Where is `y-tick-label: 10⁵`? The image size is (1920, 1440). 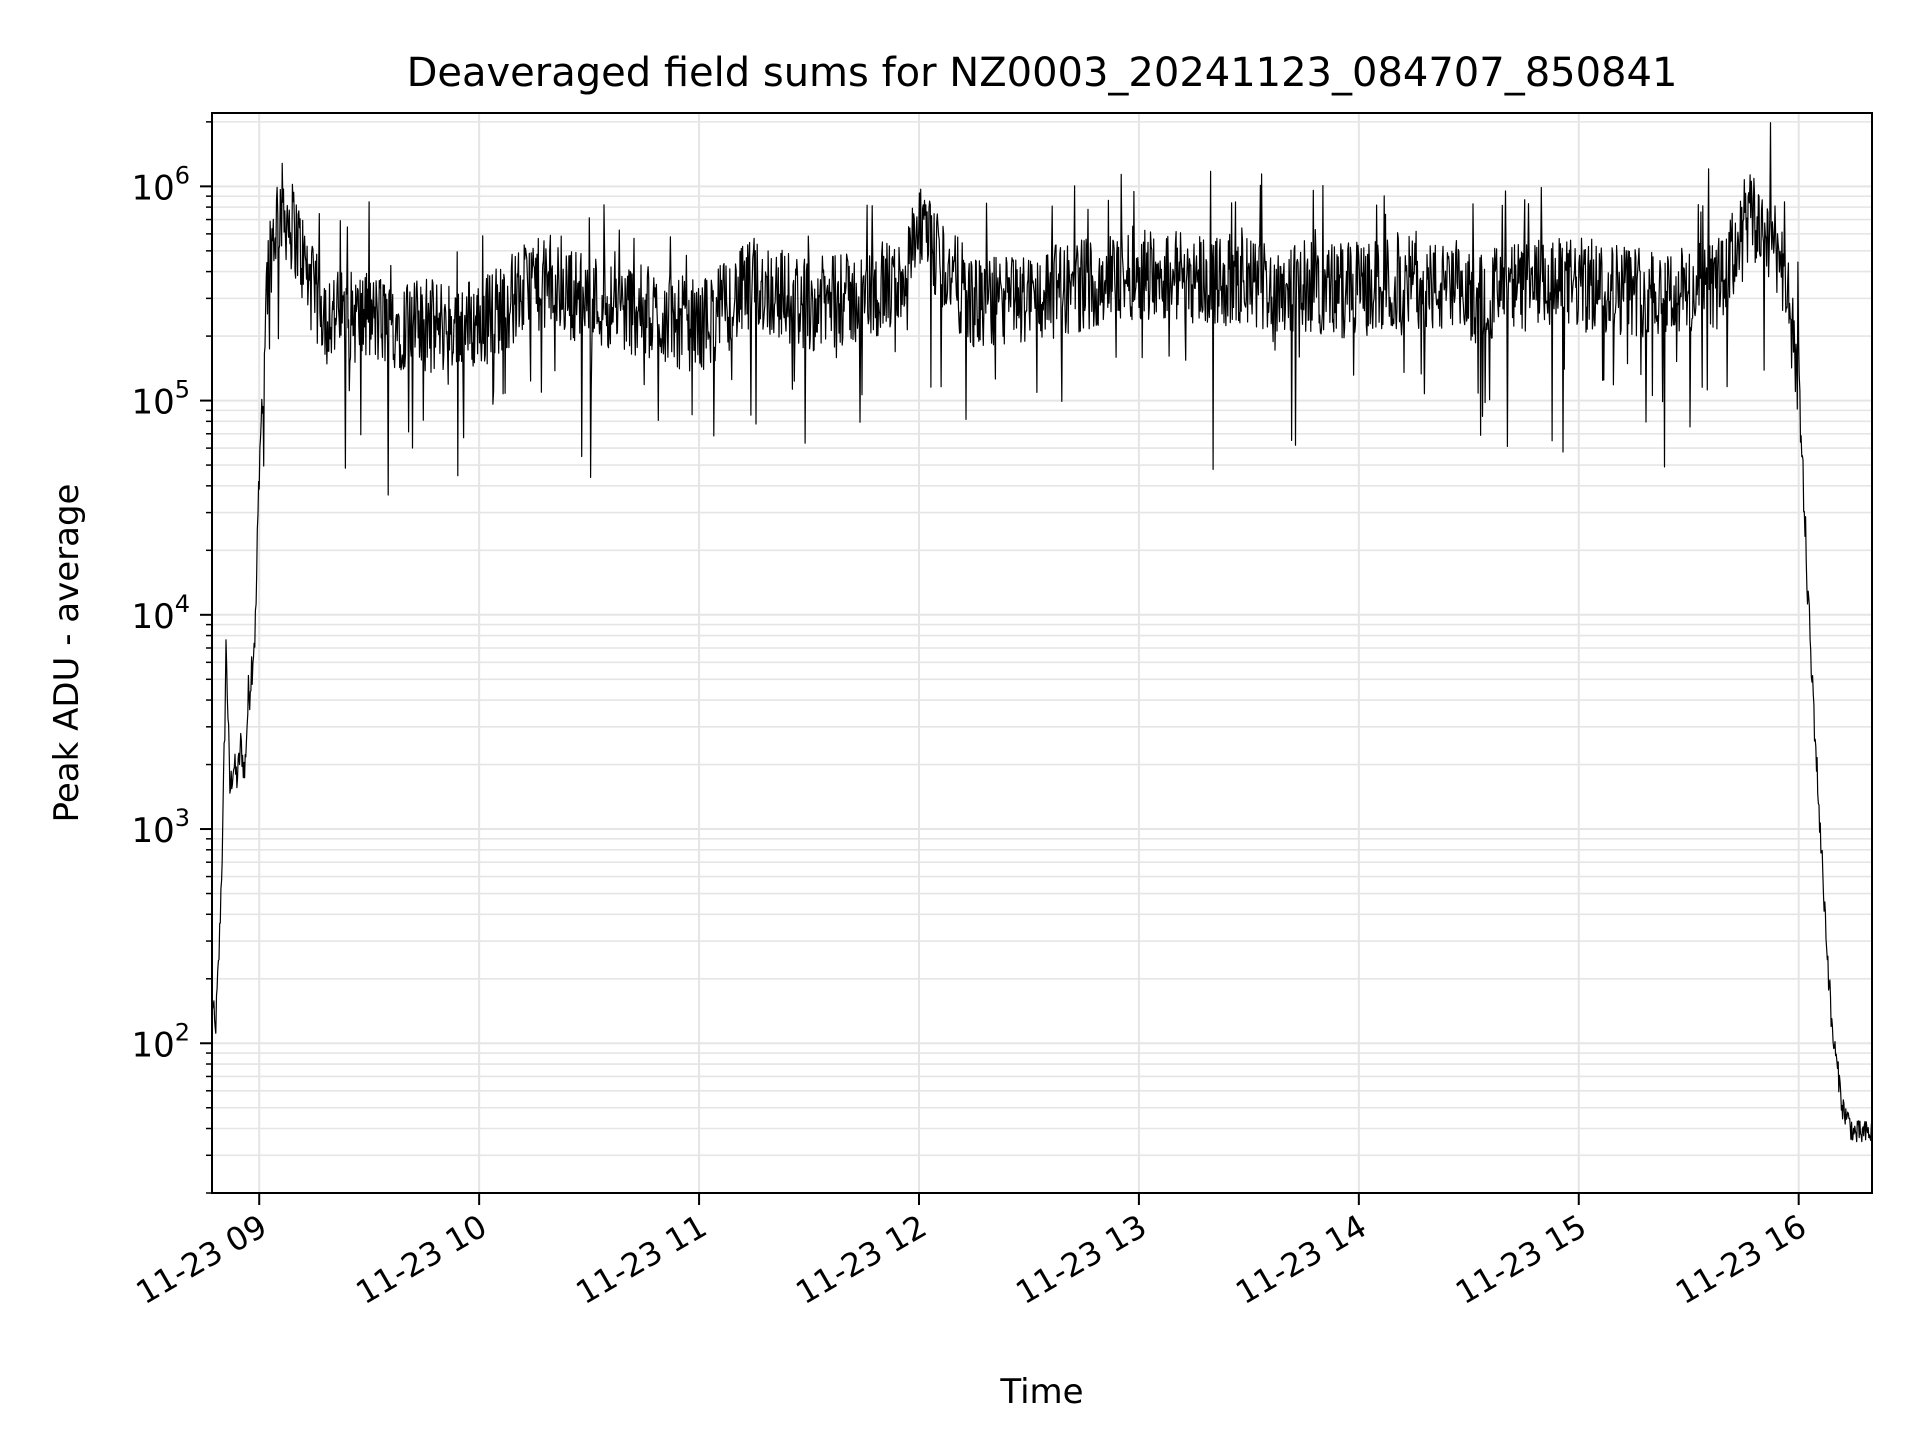
y-tick-label: 10⁵ is located at coordinates (160, 399).